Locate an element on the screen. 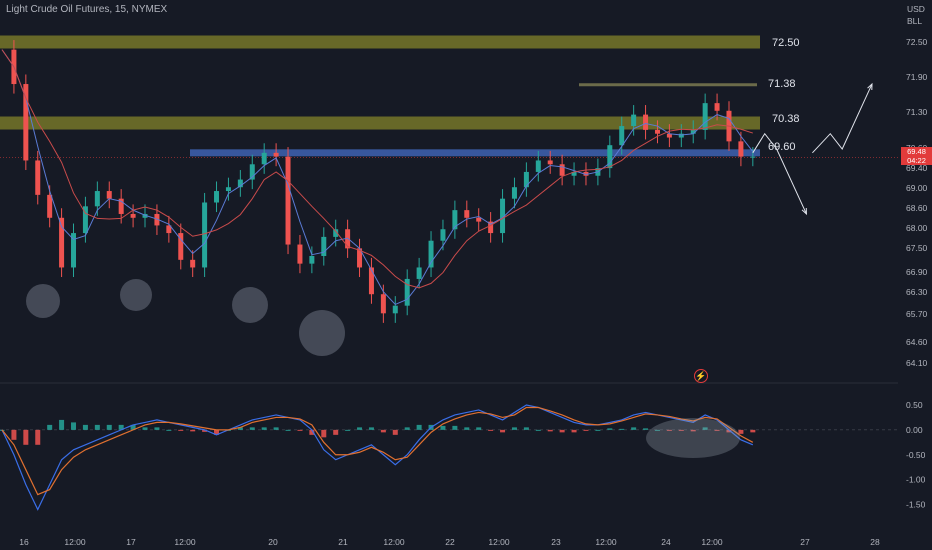 Image resolution: width=932 pixels, height=550 pixels. time-tick-label: 23 is located at coordinates (556, 542).